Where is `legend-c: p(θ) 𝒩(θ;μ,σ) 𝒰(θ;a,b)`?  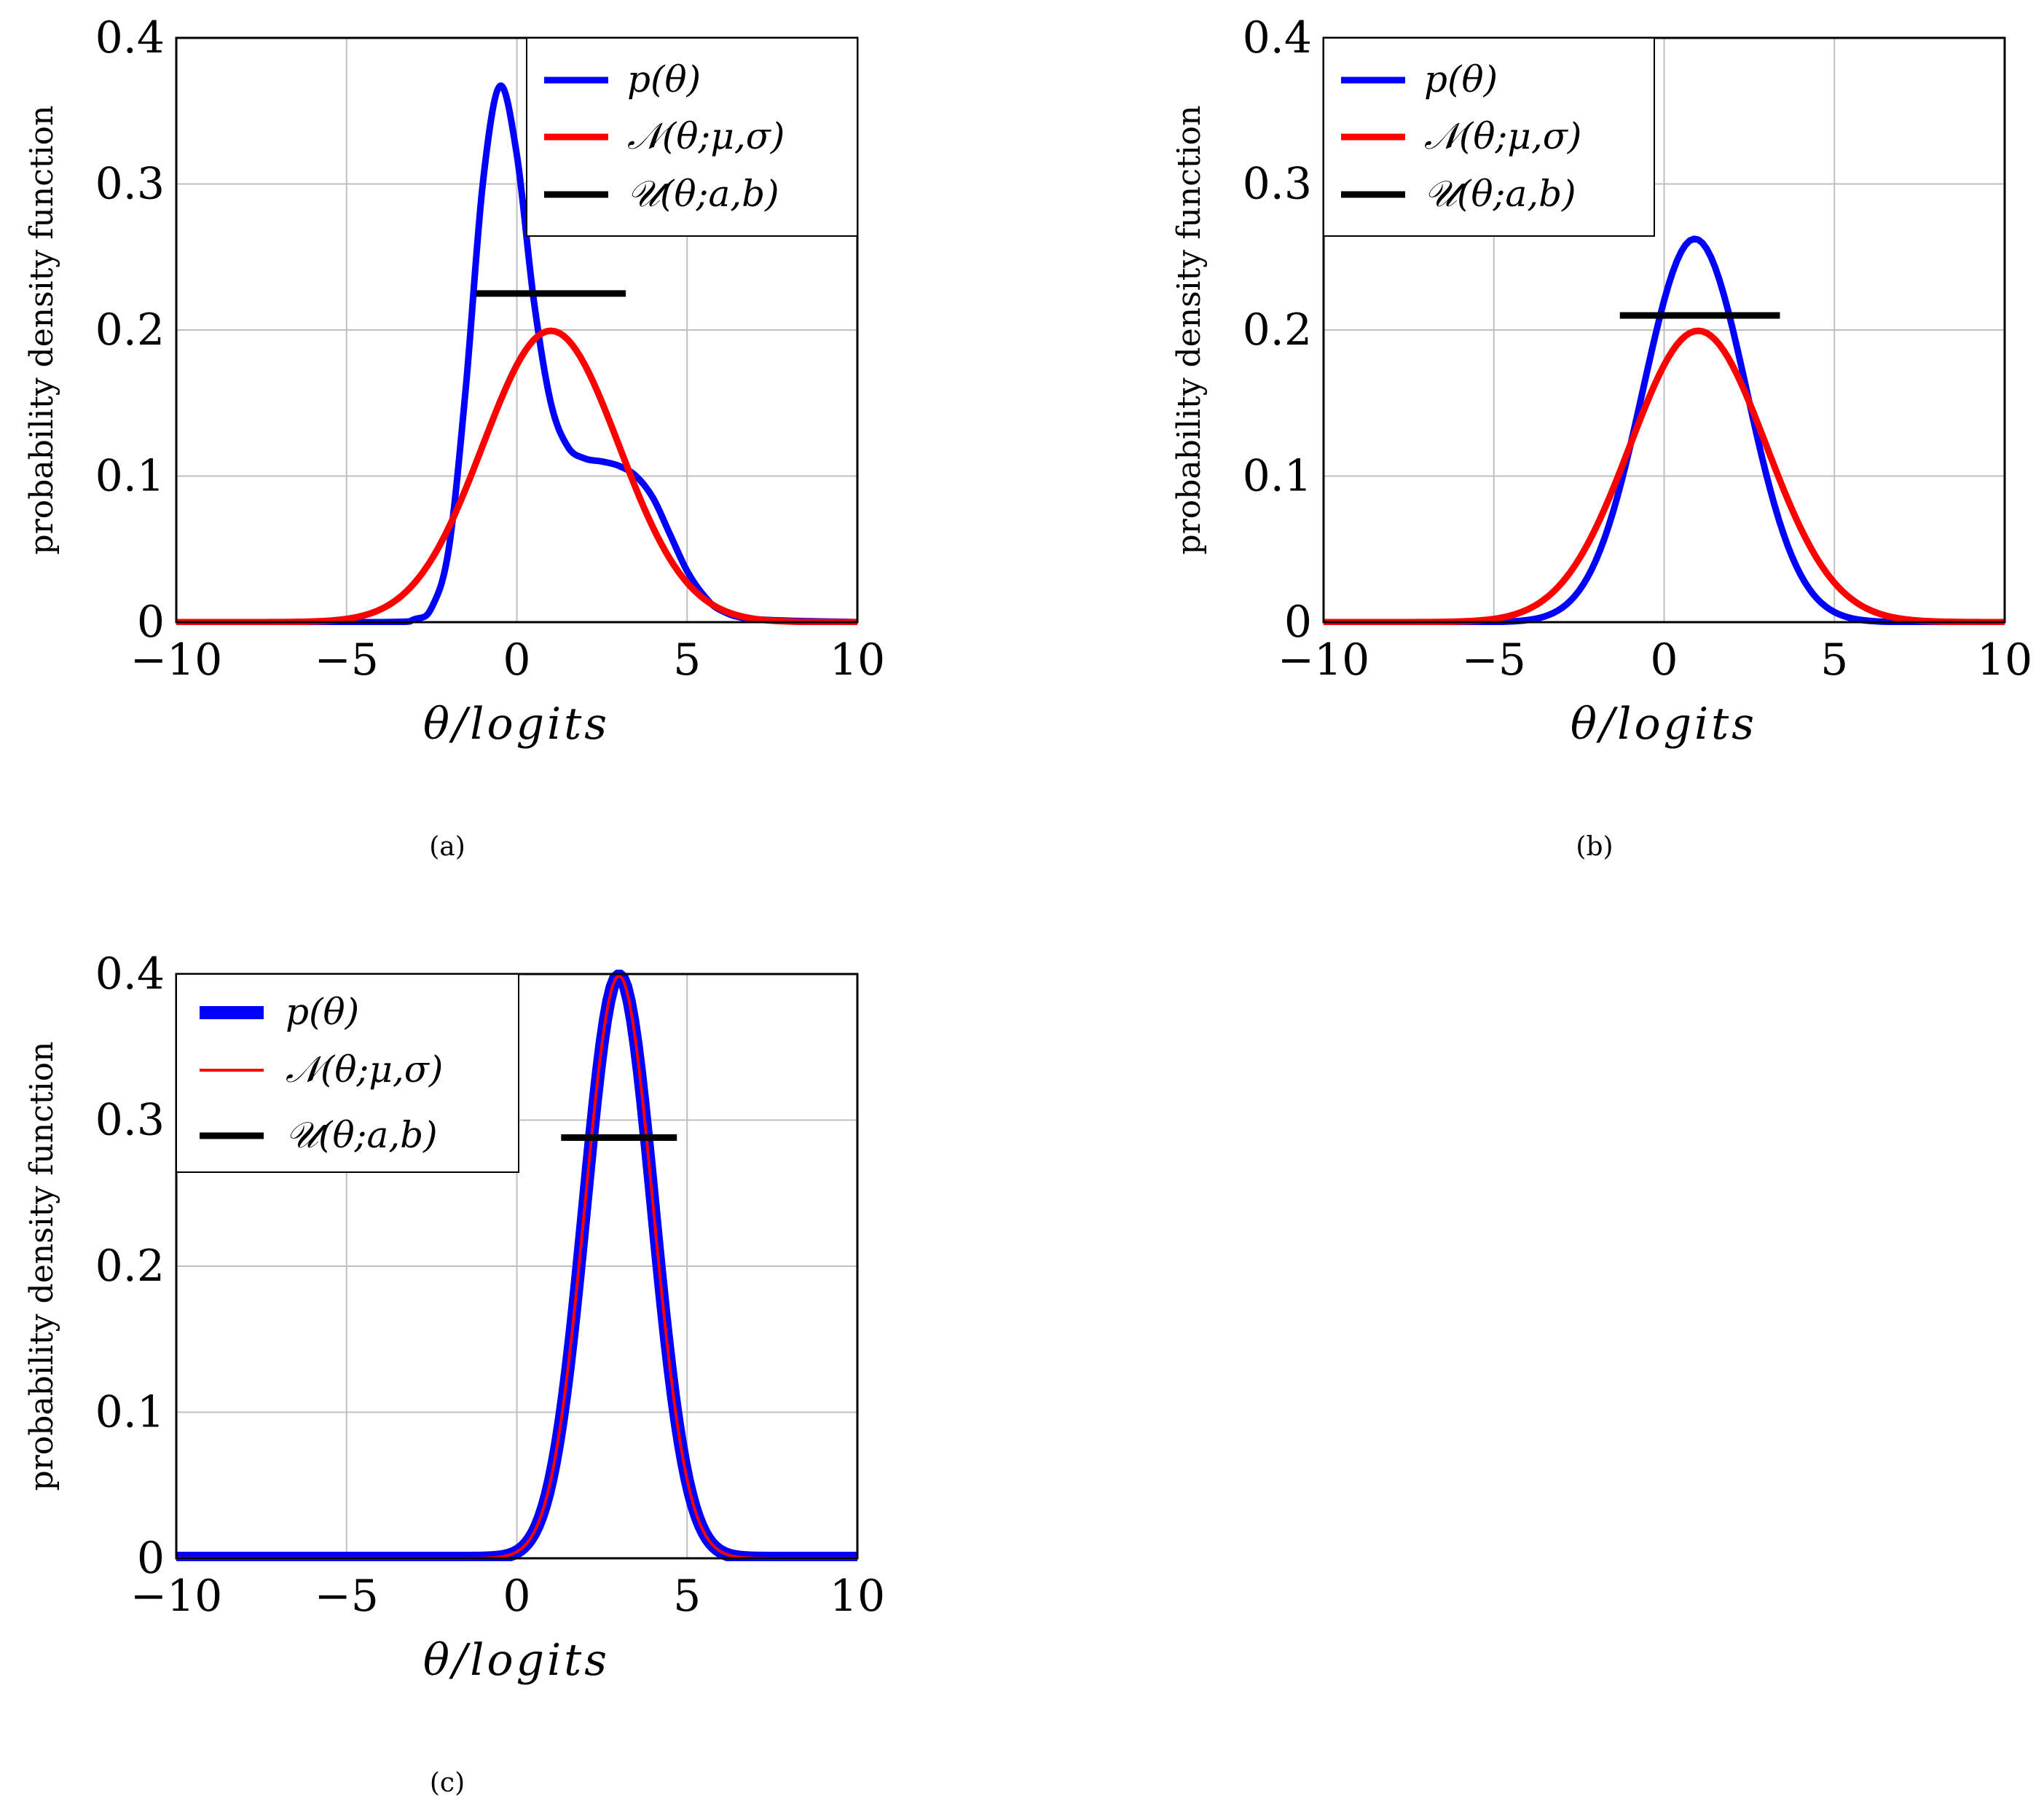
legend-c: p(θ) 𝒩(θ;μ,σ) 𝒰(θ;a,b) is located at coordinates (348, 1073).